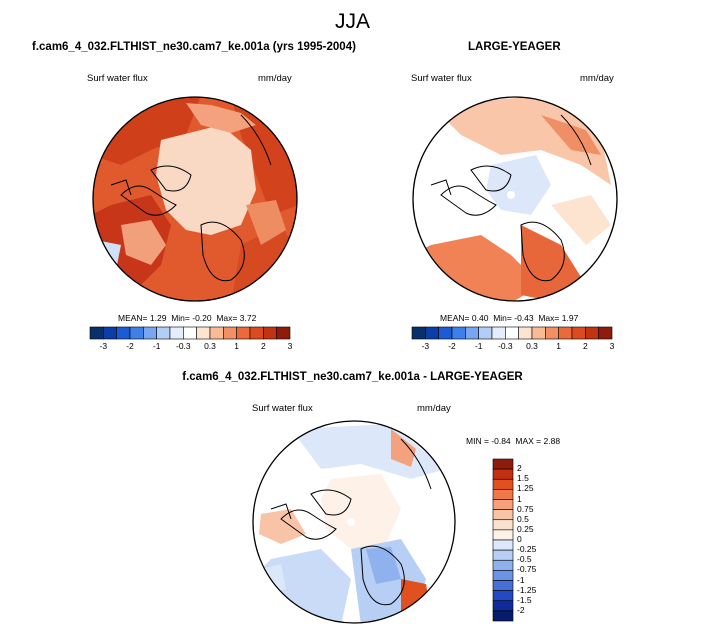  What do you see at coordinates (525, 508) in the screenshot?
I see `colorbar-tick-label: 0.75` at bounding box center [525, 508].